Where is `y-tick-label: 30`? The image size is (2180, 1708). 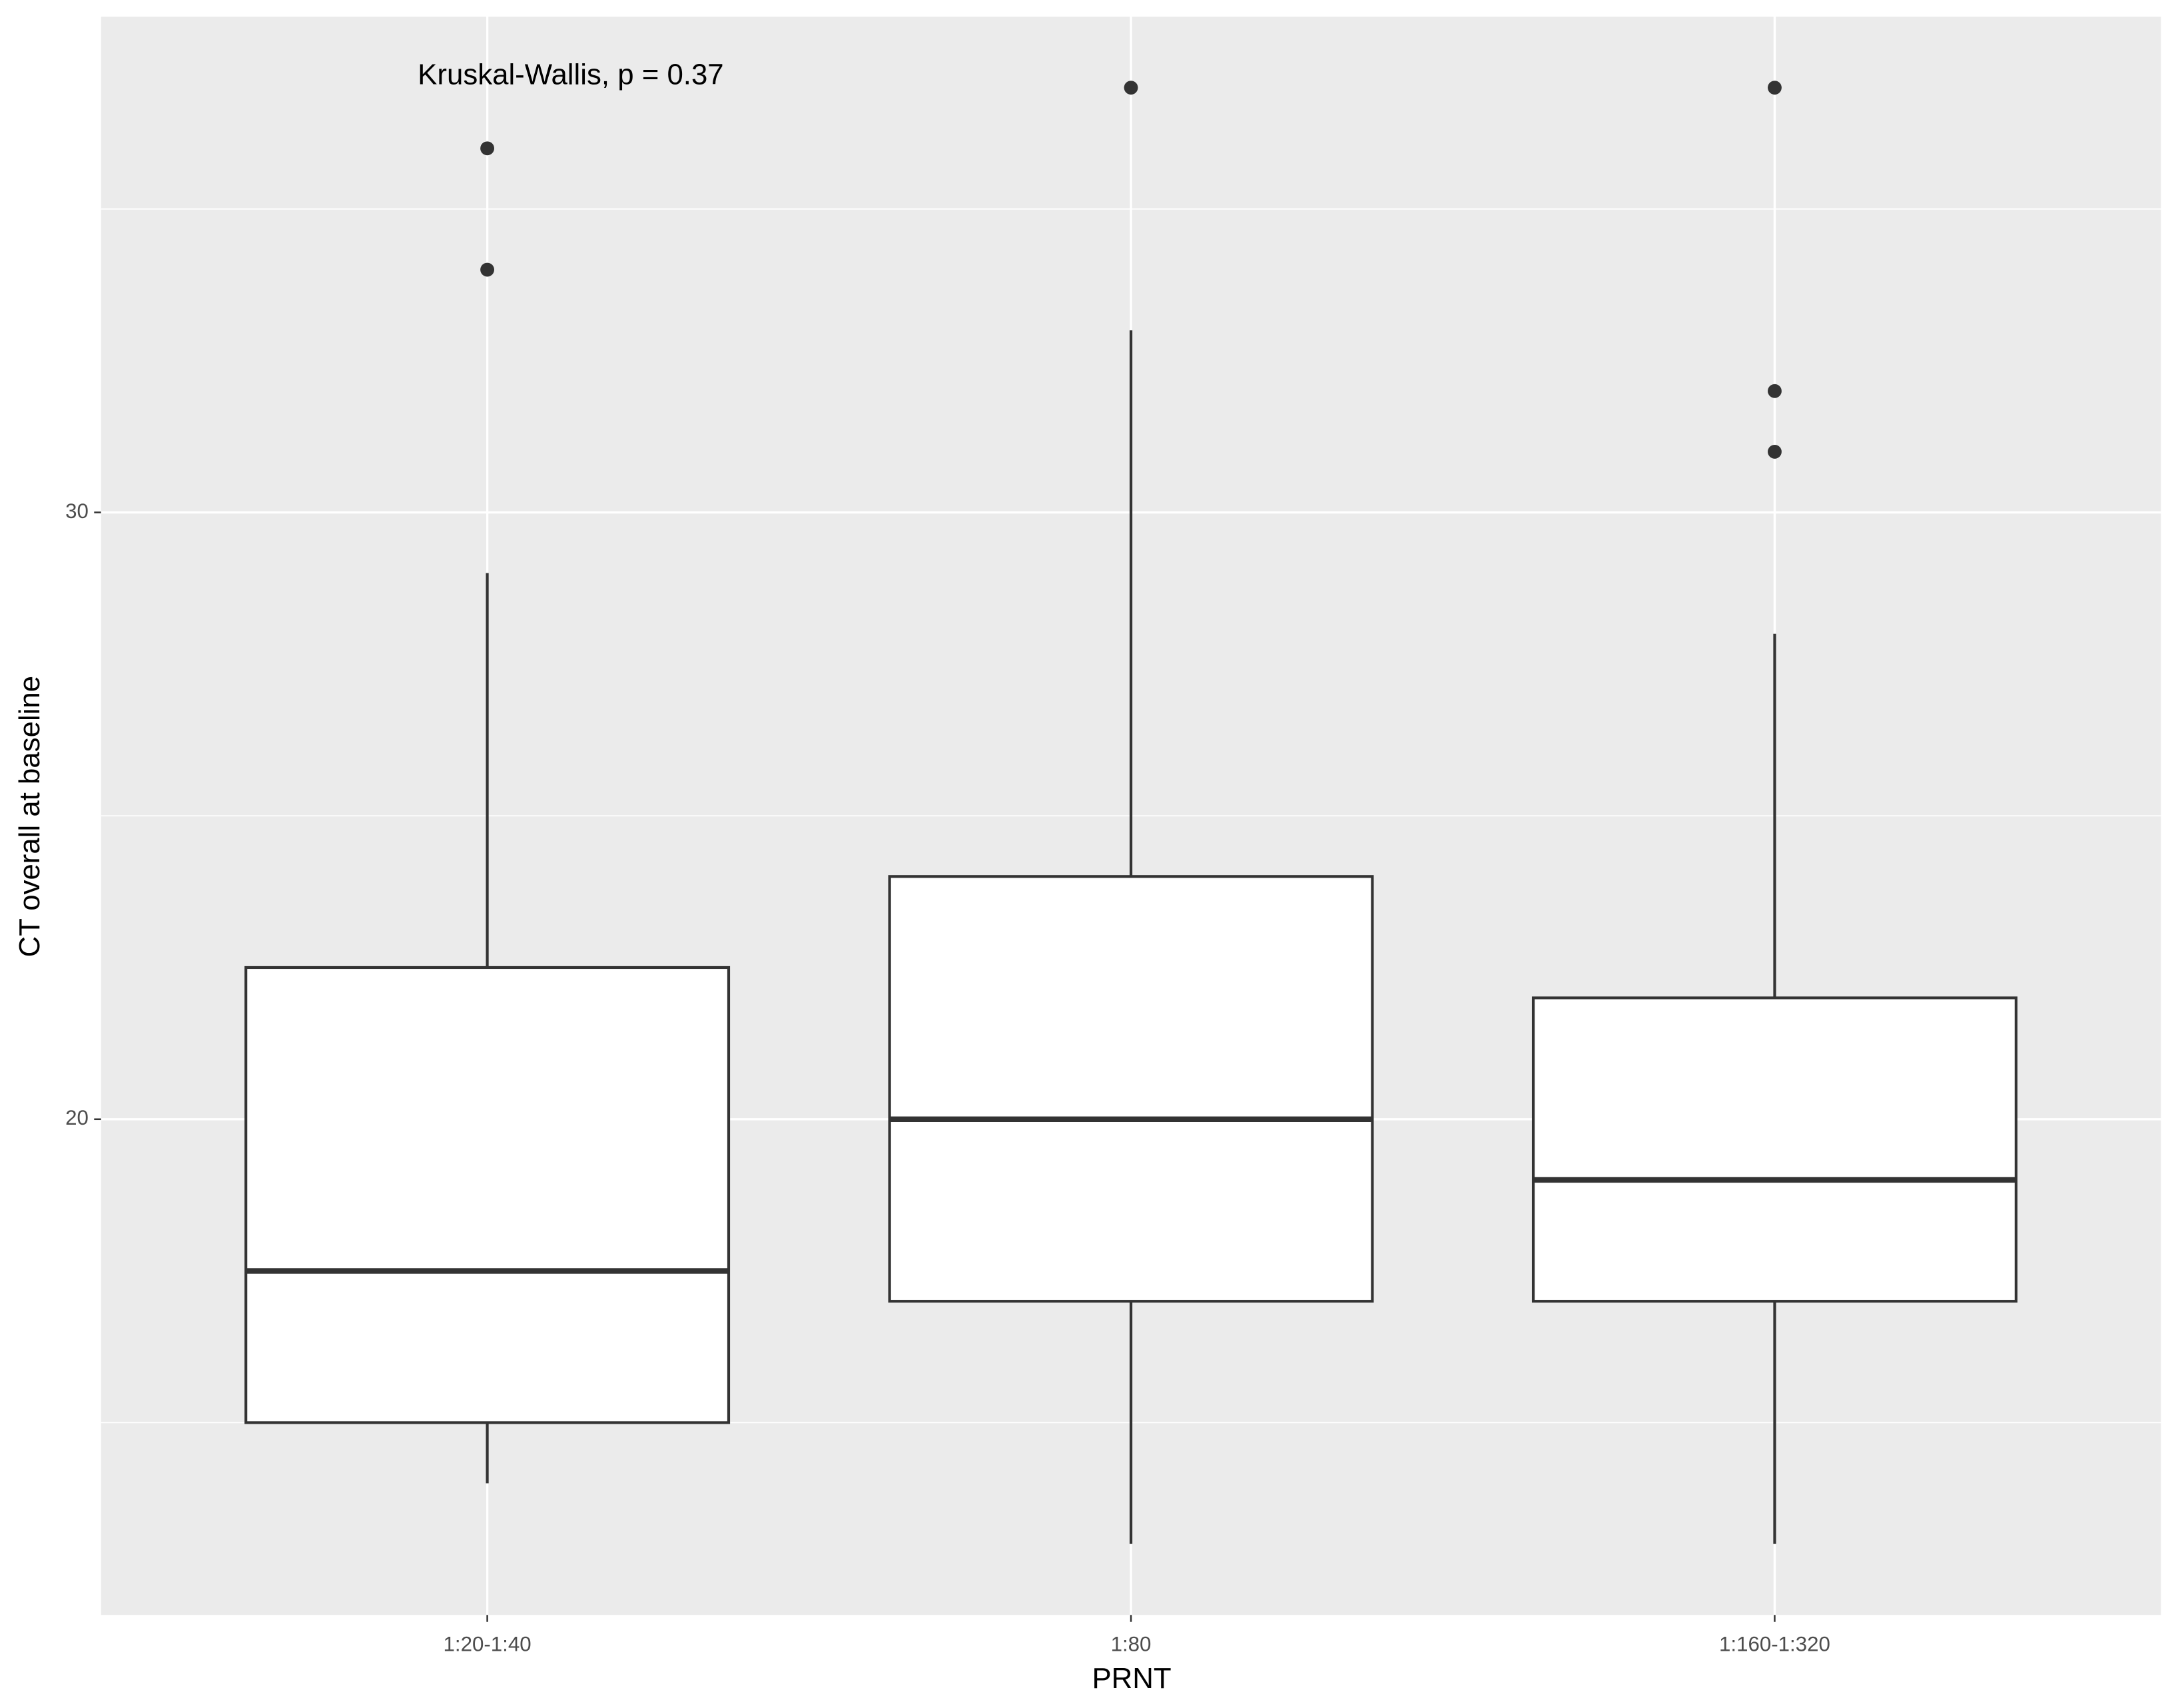 y-tick-label: 30 is located at coordinates (77, 511).